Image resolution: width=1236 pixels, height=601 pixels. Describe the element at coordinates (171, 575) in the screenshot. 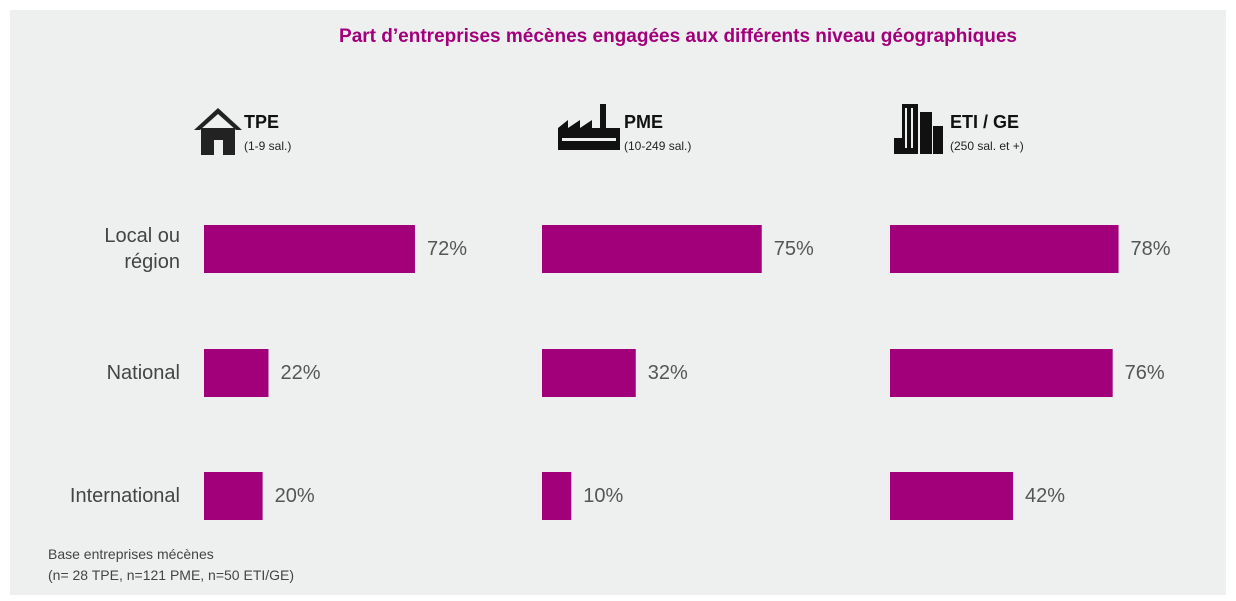

I see `footnote: (n= 28 TPE, n=121 PME, n=50 ETI/GE)` at that location.